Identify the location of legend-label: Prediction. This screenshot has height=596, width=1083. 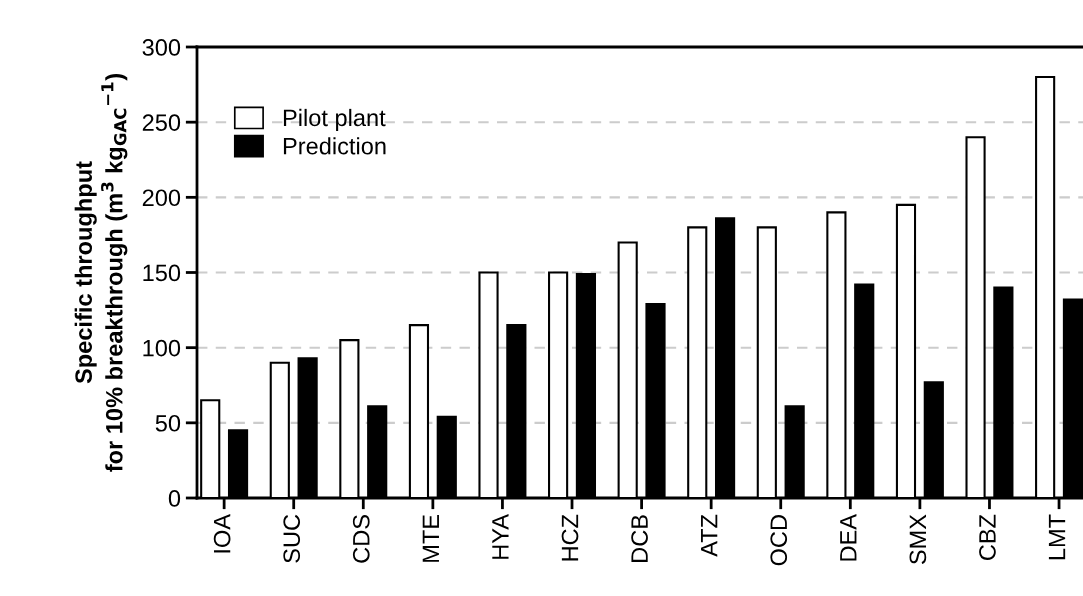
(334, 146).